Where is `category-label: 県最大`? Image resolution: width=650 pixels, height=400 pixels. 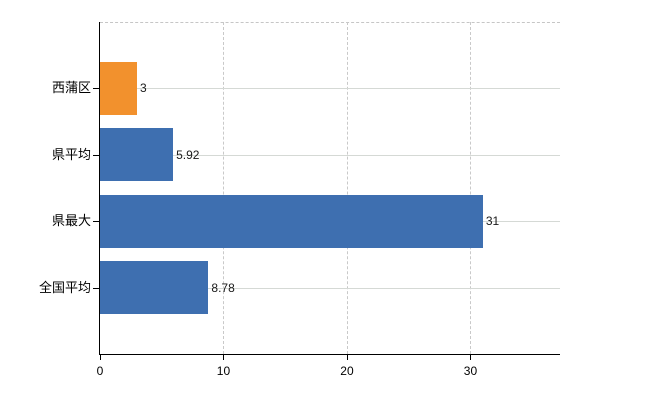 category-label: 県最大 is located at coordinates (71, 221).